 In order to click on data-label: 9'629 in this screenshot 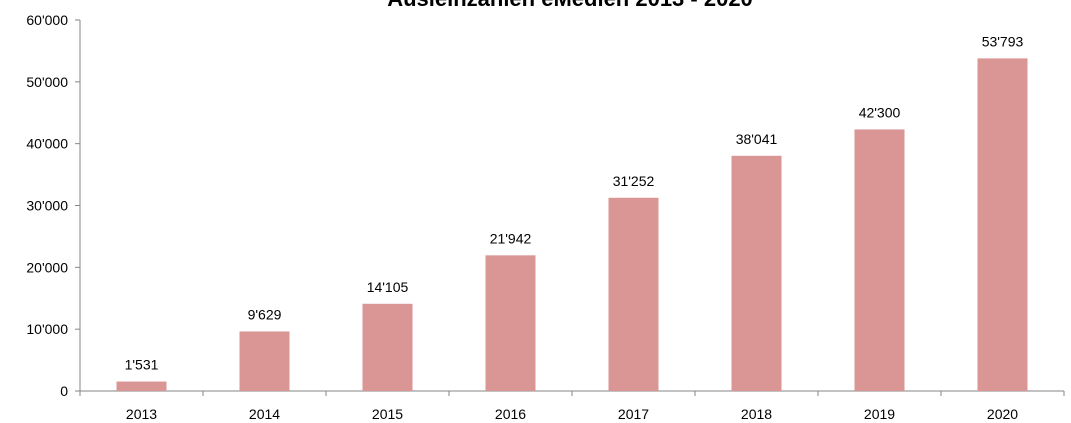, I will do `click(265, 314)`.